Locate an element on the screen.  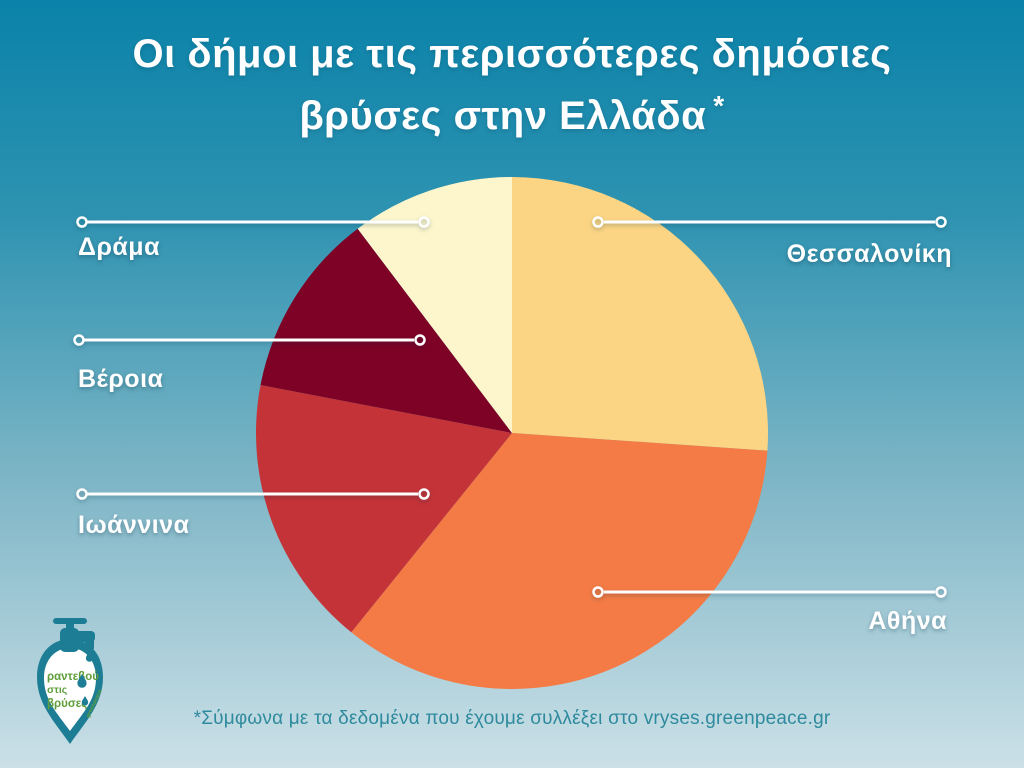
drop-icon is located at coordinates (70, 691).